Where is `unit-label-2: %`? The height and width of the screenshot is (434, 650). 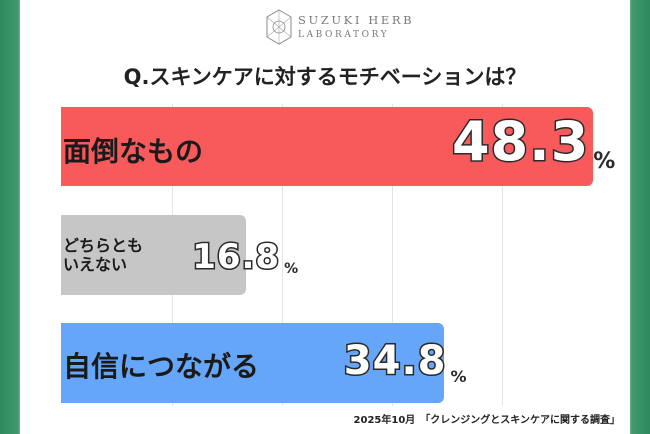
unit-label-2: % is located at coordinates (291, 269).